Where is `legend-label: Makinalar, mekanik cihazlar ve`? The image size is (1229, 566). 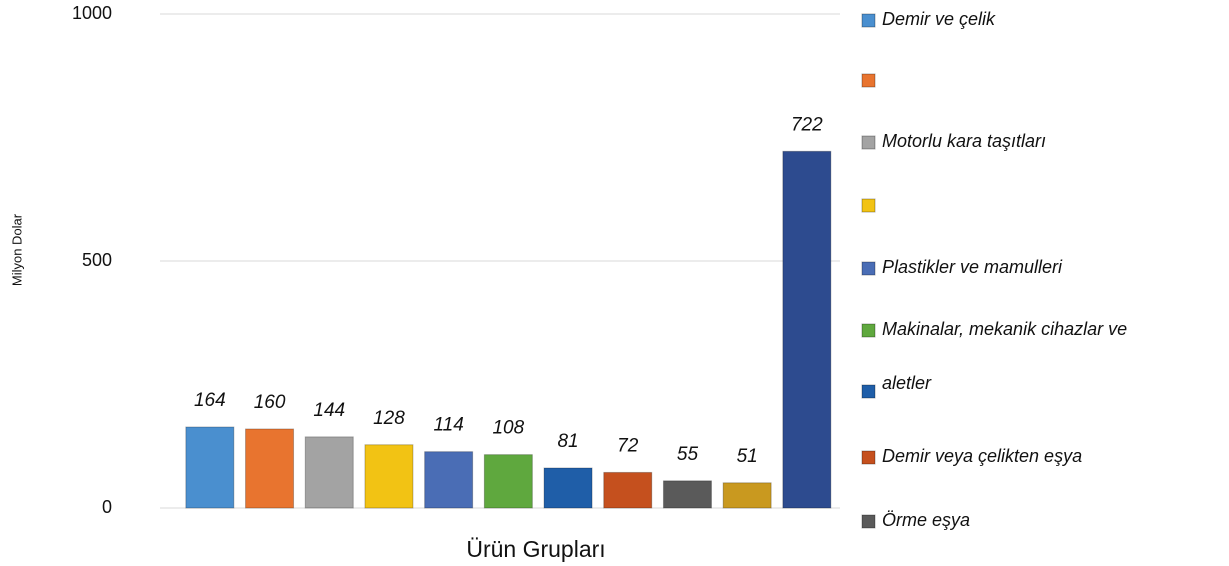
legend-label: Makinalar, mekanik cihazlar ve is located at coordinates (1004, 329).